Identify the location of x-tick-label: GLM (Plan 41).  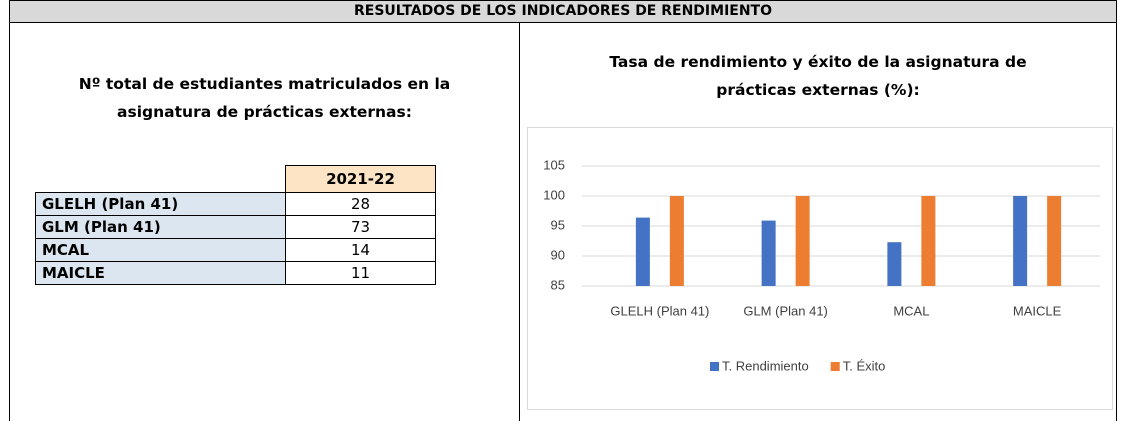
(785, 310).